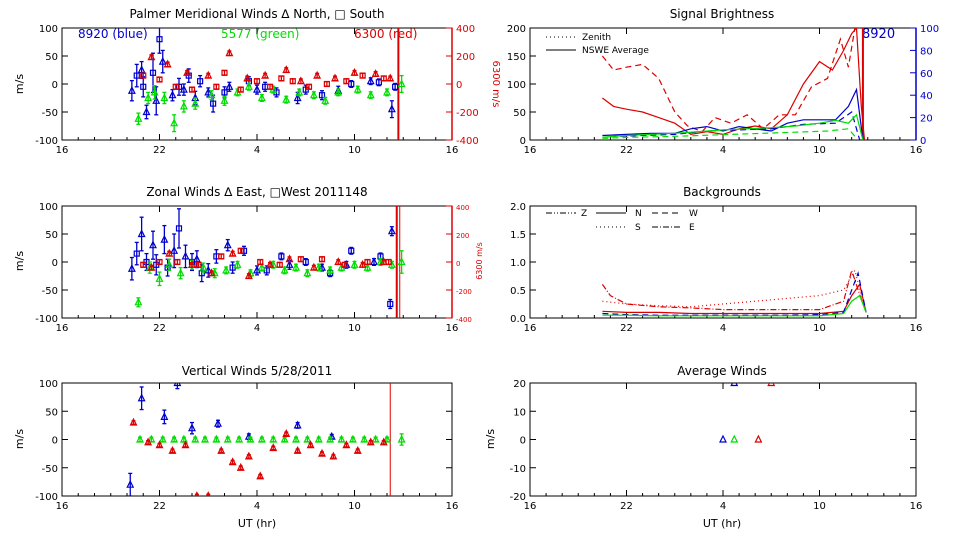  Describe the element at coordinates (465, 29) in the screenshot. I see `y2-tick-label: 400` at that location.